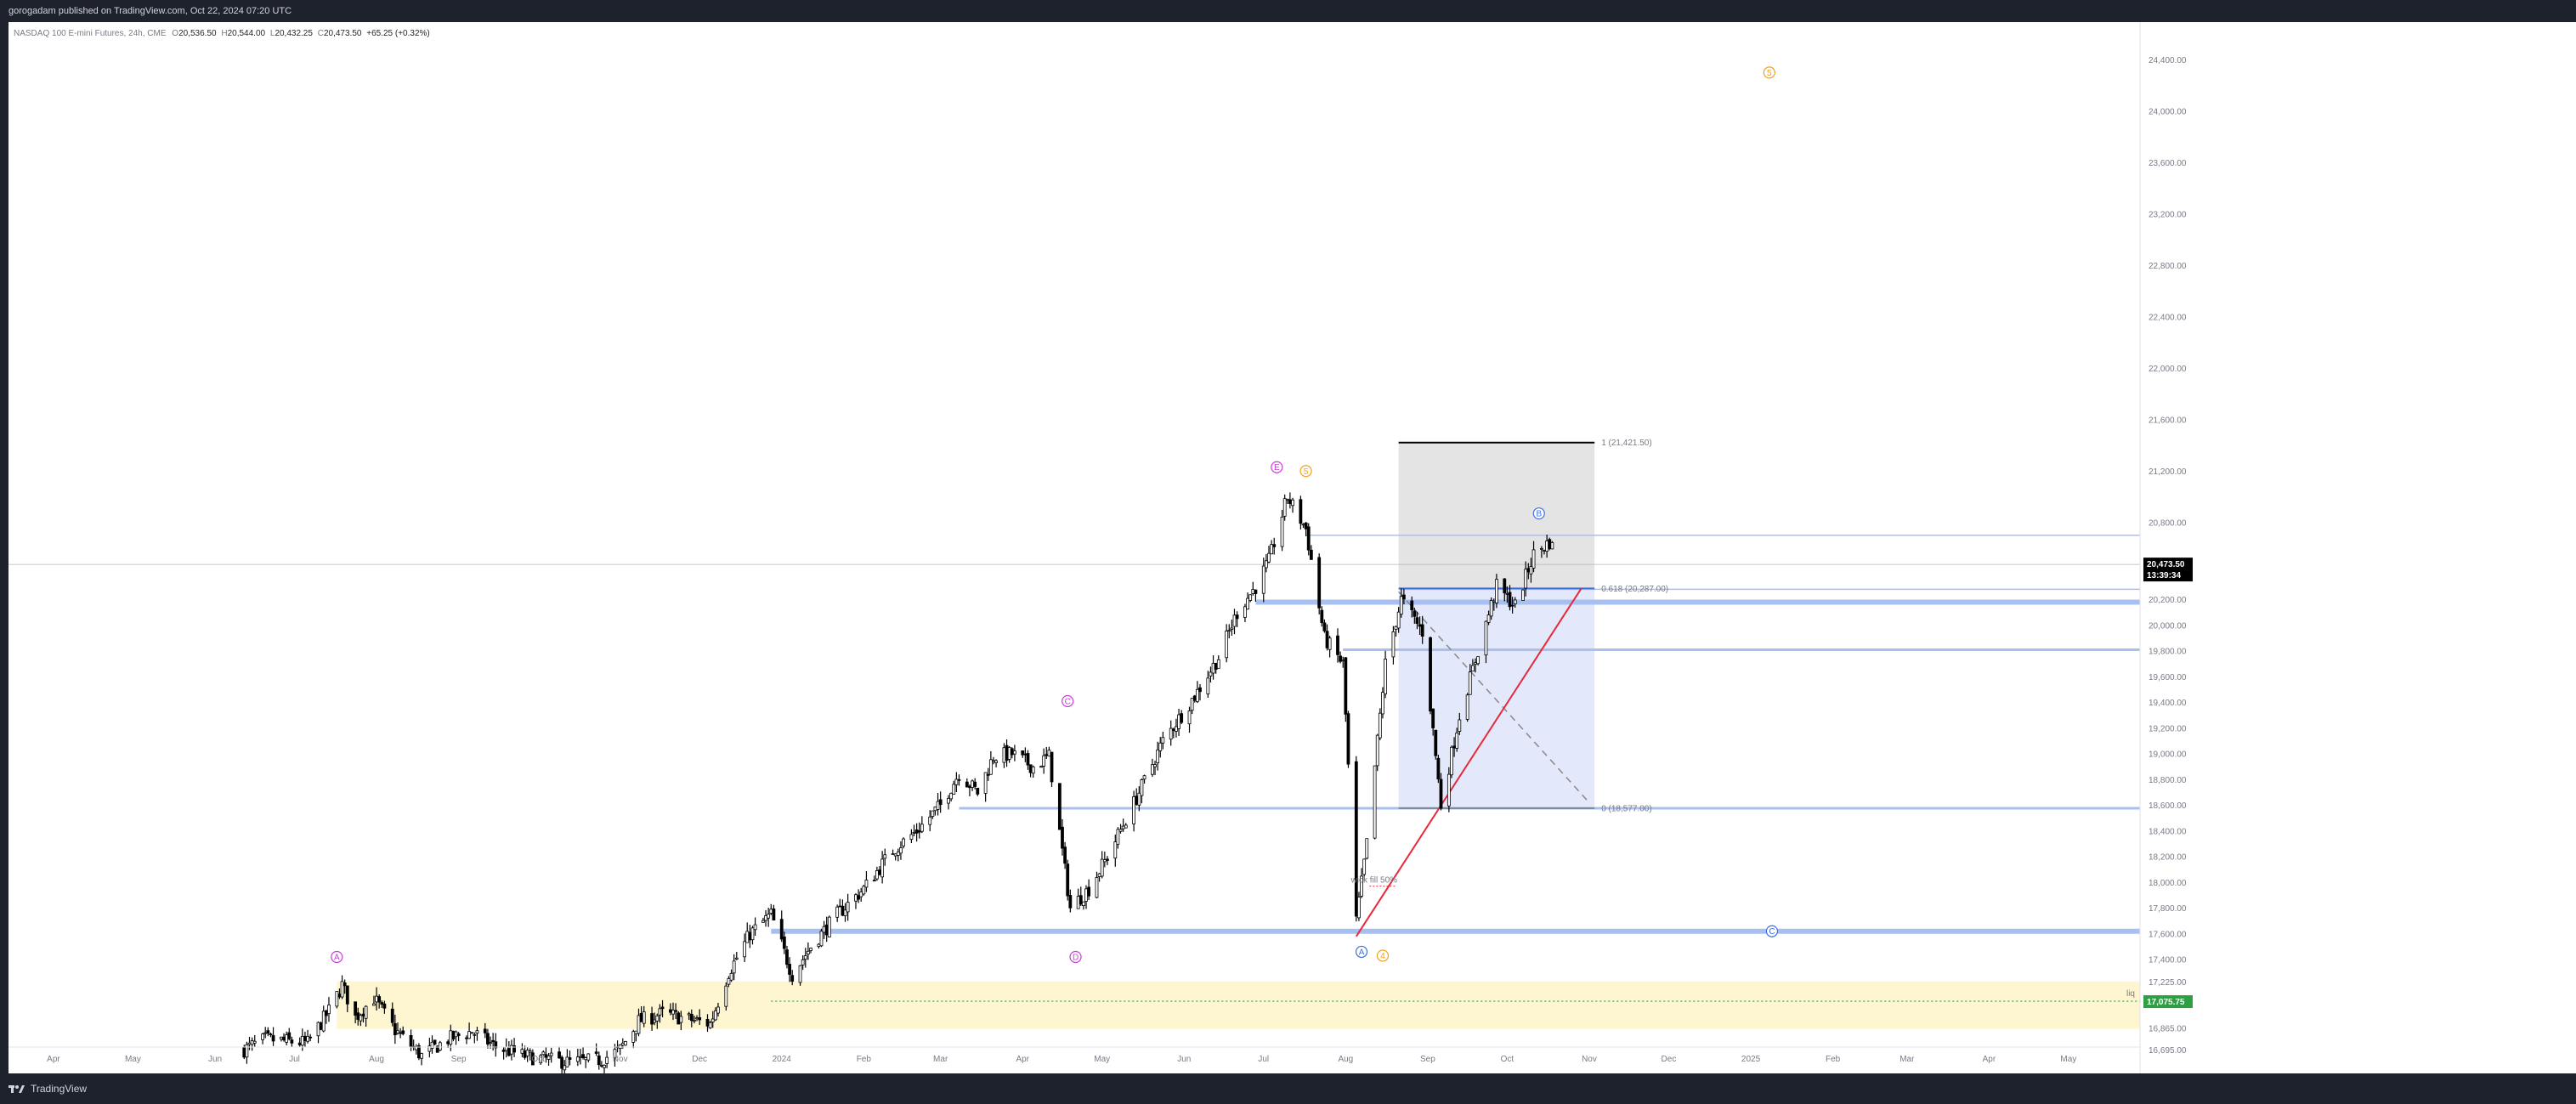  Describe the element at coordinates (2168, 600) in the screenshot. I see `price-tick-label: 20,200.00` at that location.